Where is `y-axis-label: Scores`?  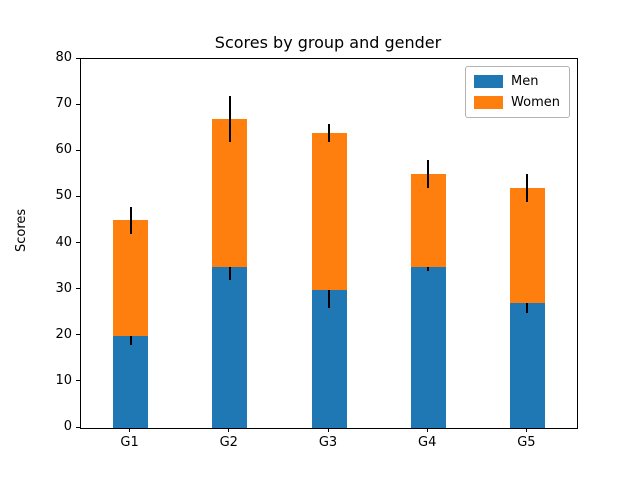
y-axis-label: Scores is located at coordinates (21, 230).